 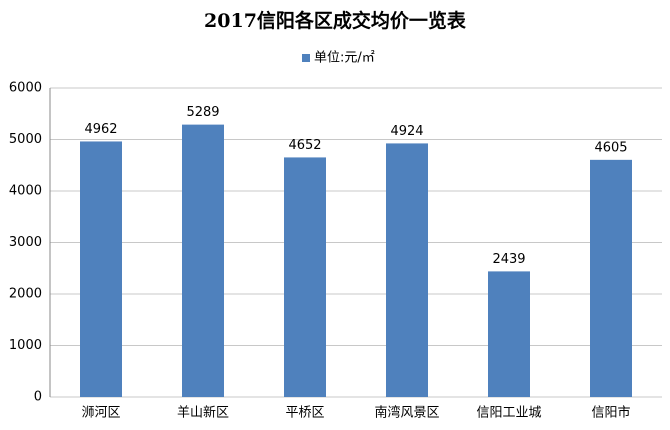 I want to click on y-tick-label: 2000, so click(x=25, y=294).